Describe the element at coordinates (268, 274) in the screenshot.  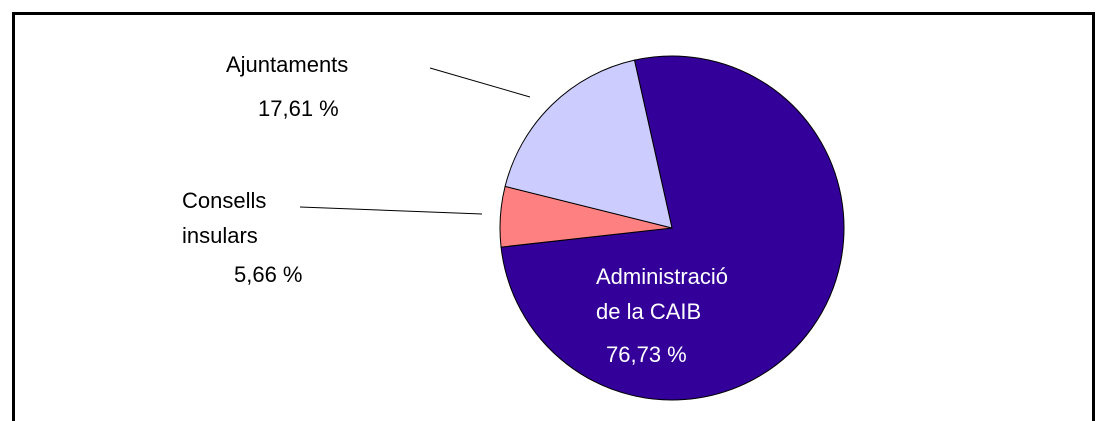
I see `value-label: 5,66 %` at that location.